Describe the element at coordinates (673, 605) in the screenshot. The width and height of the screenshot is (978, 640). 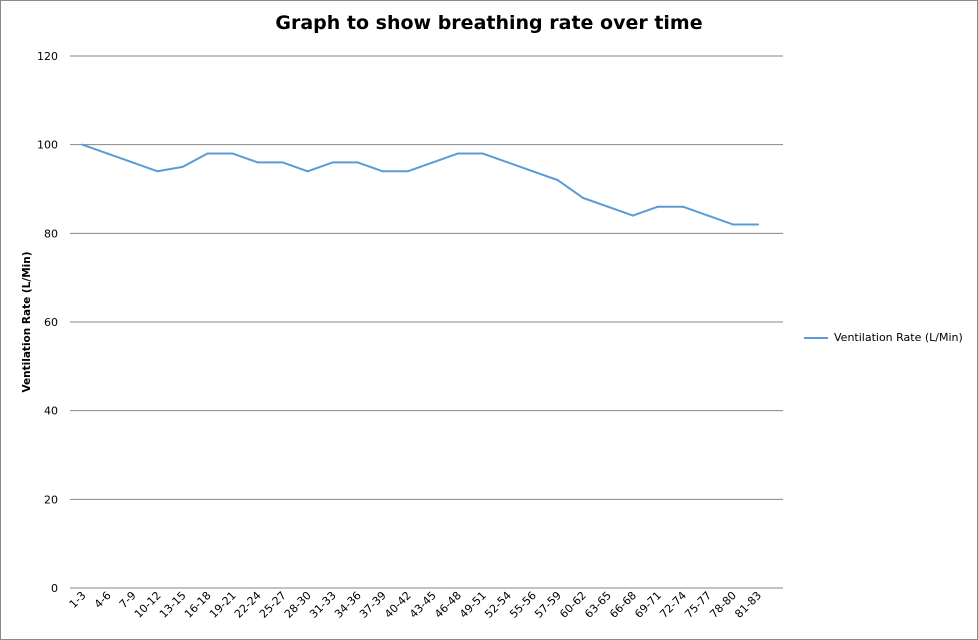
I see `x-tick-label: 72-74` at that location.